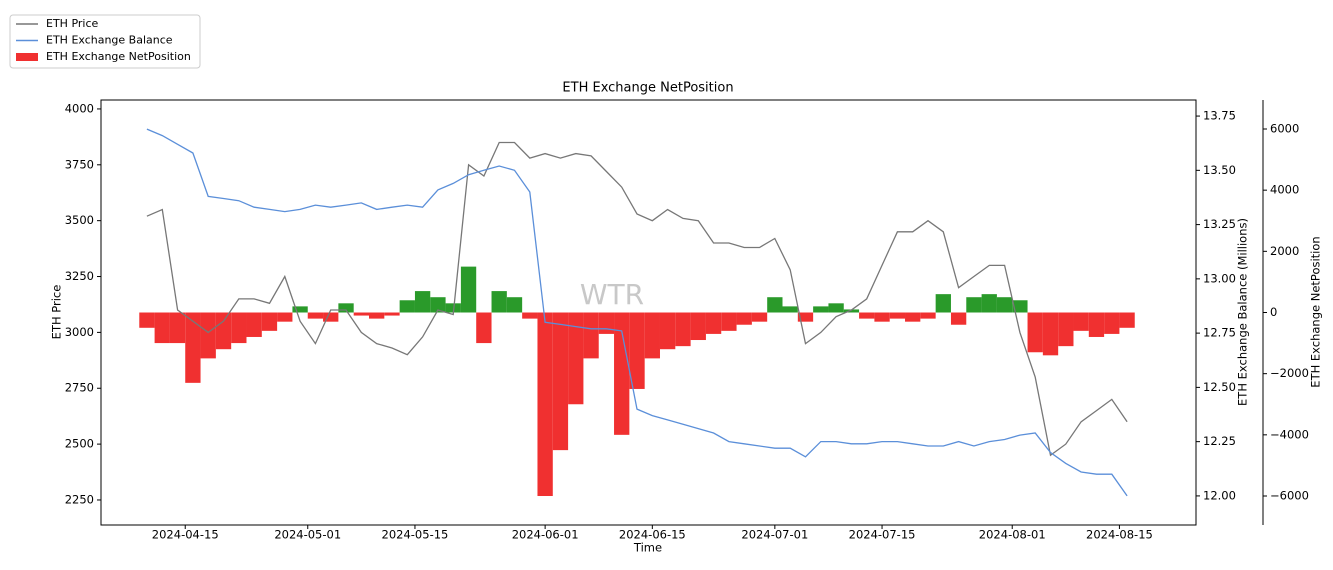 This screenshot has height=570, width=1333. I want to click on x-tick-label: 2024-05-01, so click(307, 535).